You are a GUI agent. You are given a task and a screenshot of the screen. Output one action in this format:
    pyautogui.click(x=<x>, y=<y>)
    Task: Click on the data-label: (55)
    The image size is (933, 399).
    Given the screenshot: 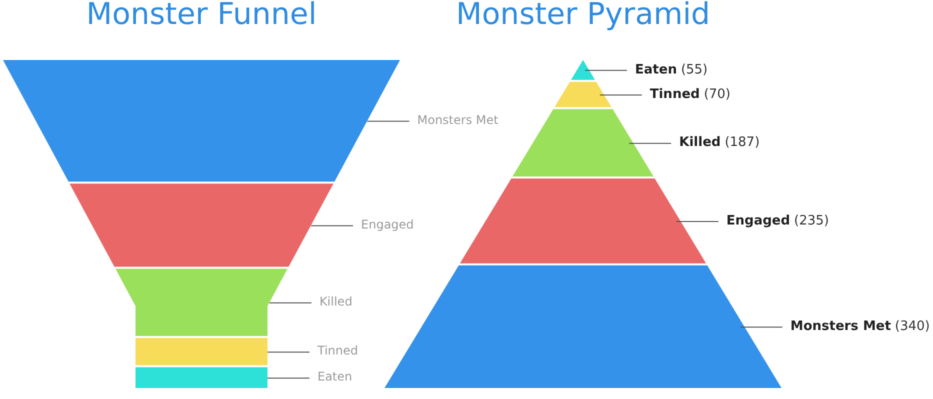 What is the action you would take?
    pyautogui.click(x=694, y=70)
    